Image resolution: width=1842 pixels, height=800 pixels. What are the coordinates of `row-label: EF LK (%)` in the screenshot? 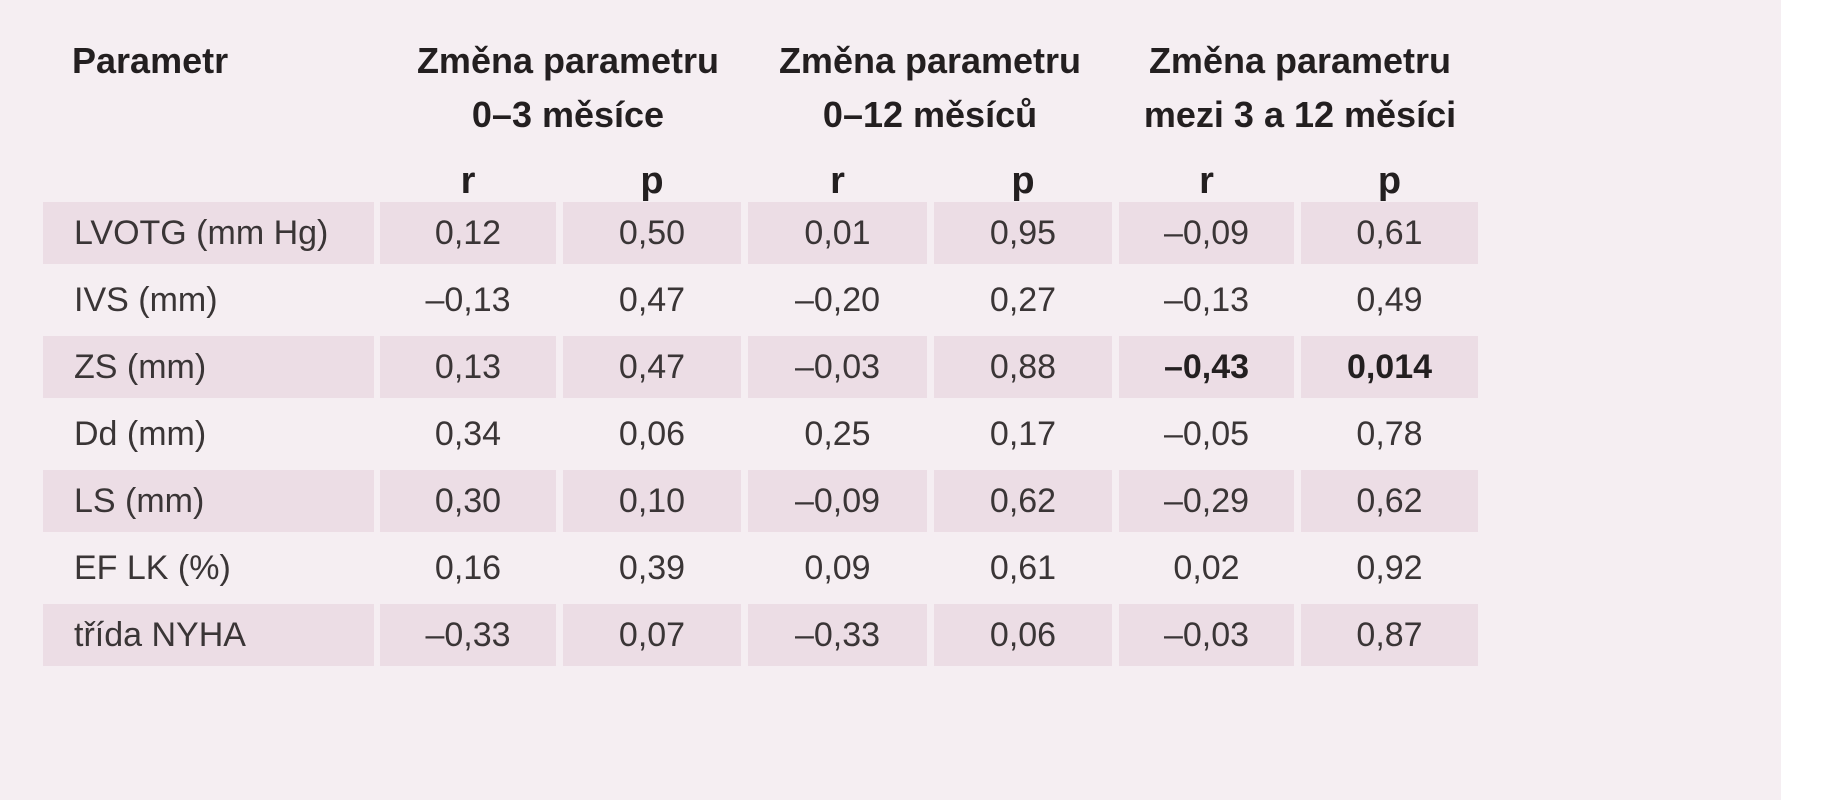 It's located at (152, 568).